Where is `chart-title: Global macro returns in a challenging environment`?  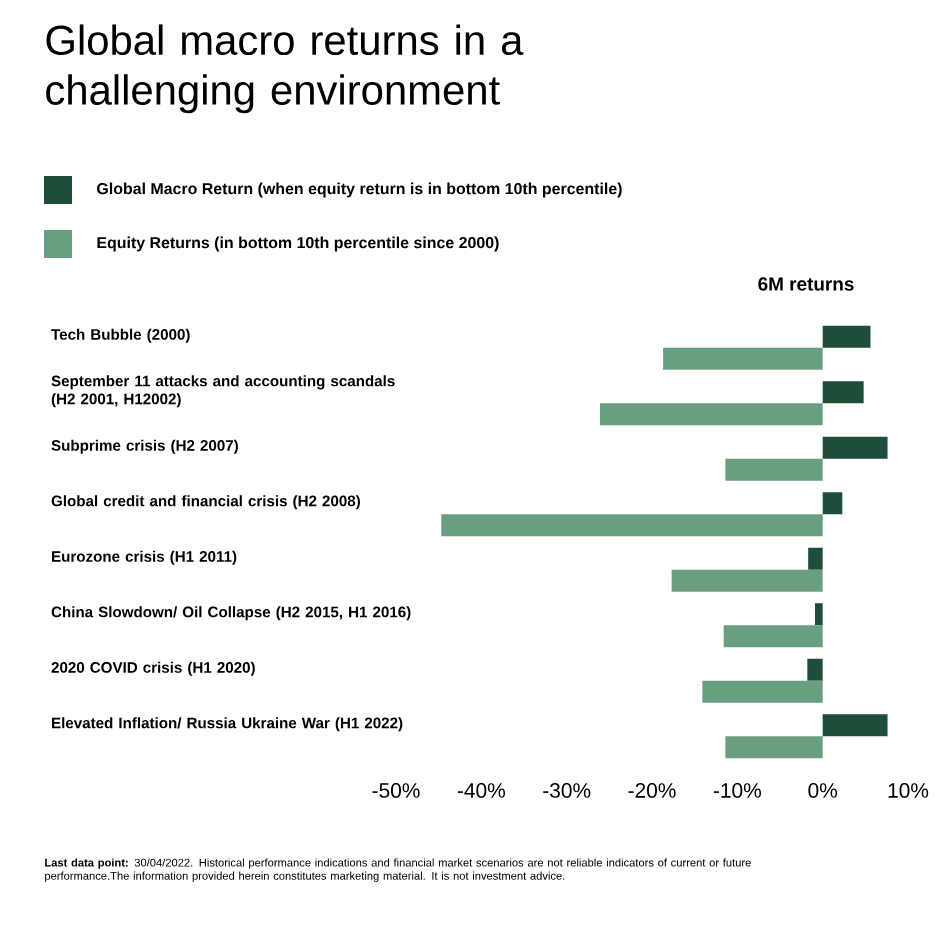
chart-title: Global macro returns in a challenging environment is located at coordinates (285, 69).